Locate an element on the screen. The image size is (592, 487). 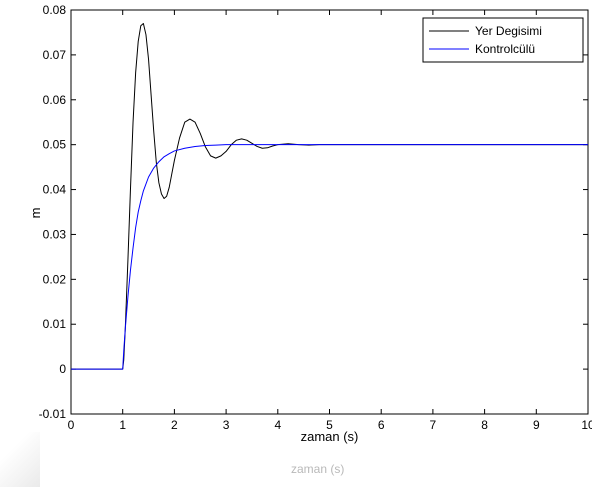
legend: Yer Degisimi Kontrolcülü is located at coordinates (503, 40).